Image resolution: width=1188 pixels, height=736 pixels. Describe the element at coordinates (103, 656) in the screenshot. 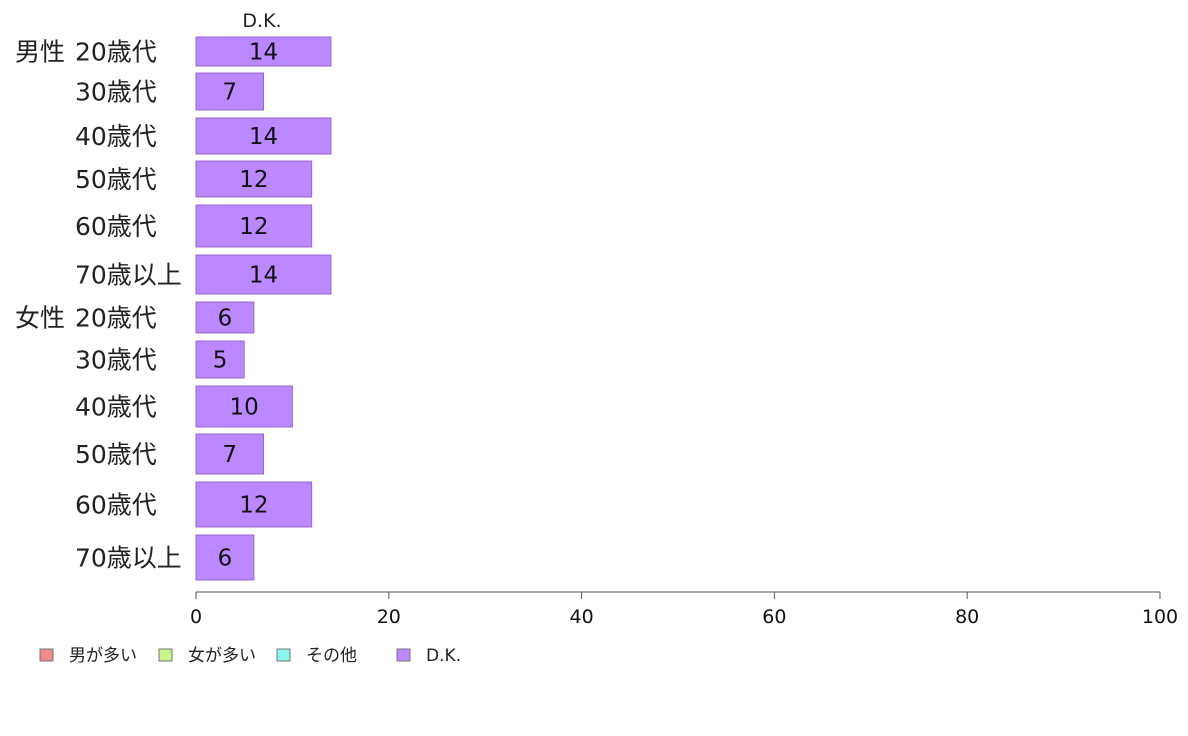

I see `legend-label: 男が多い` at that location.